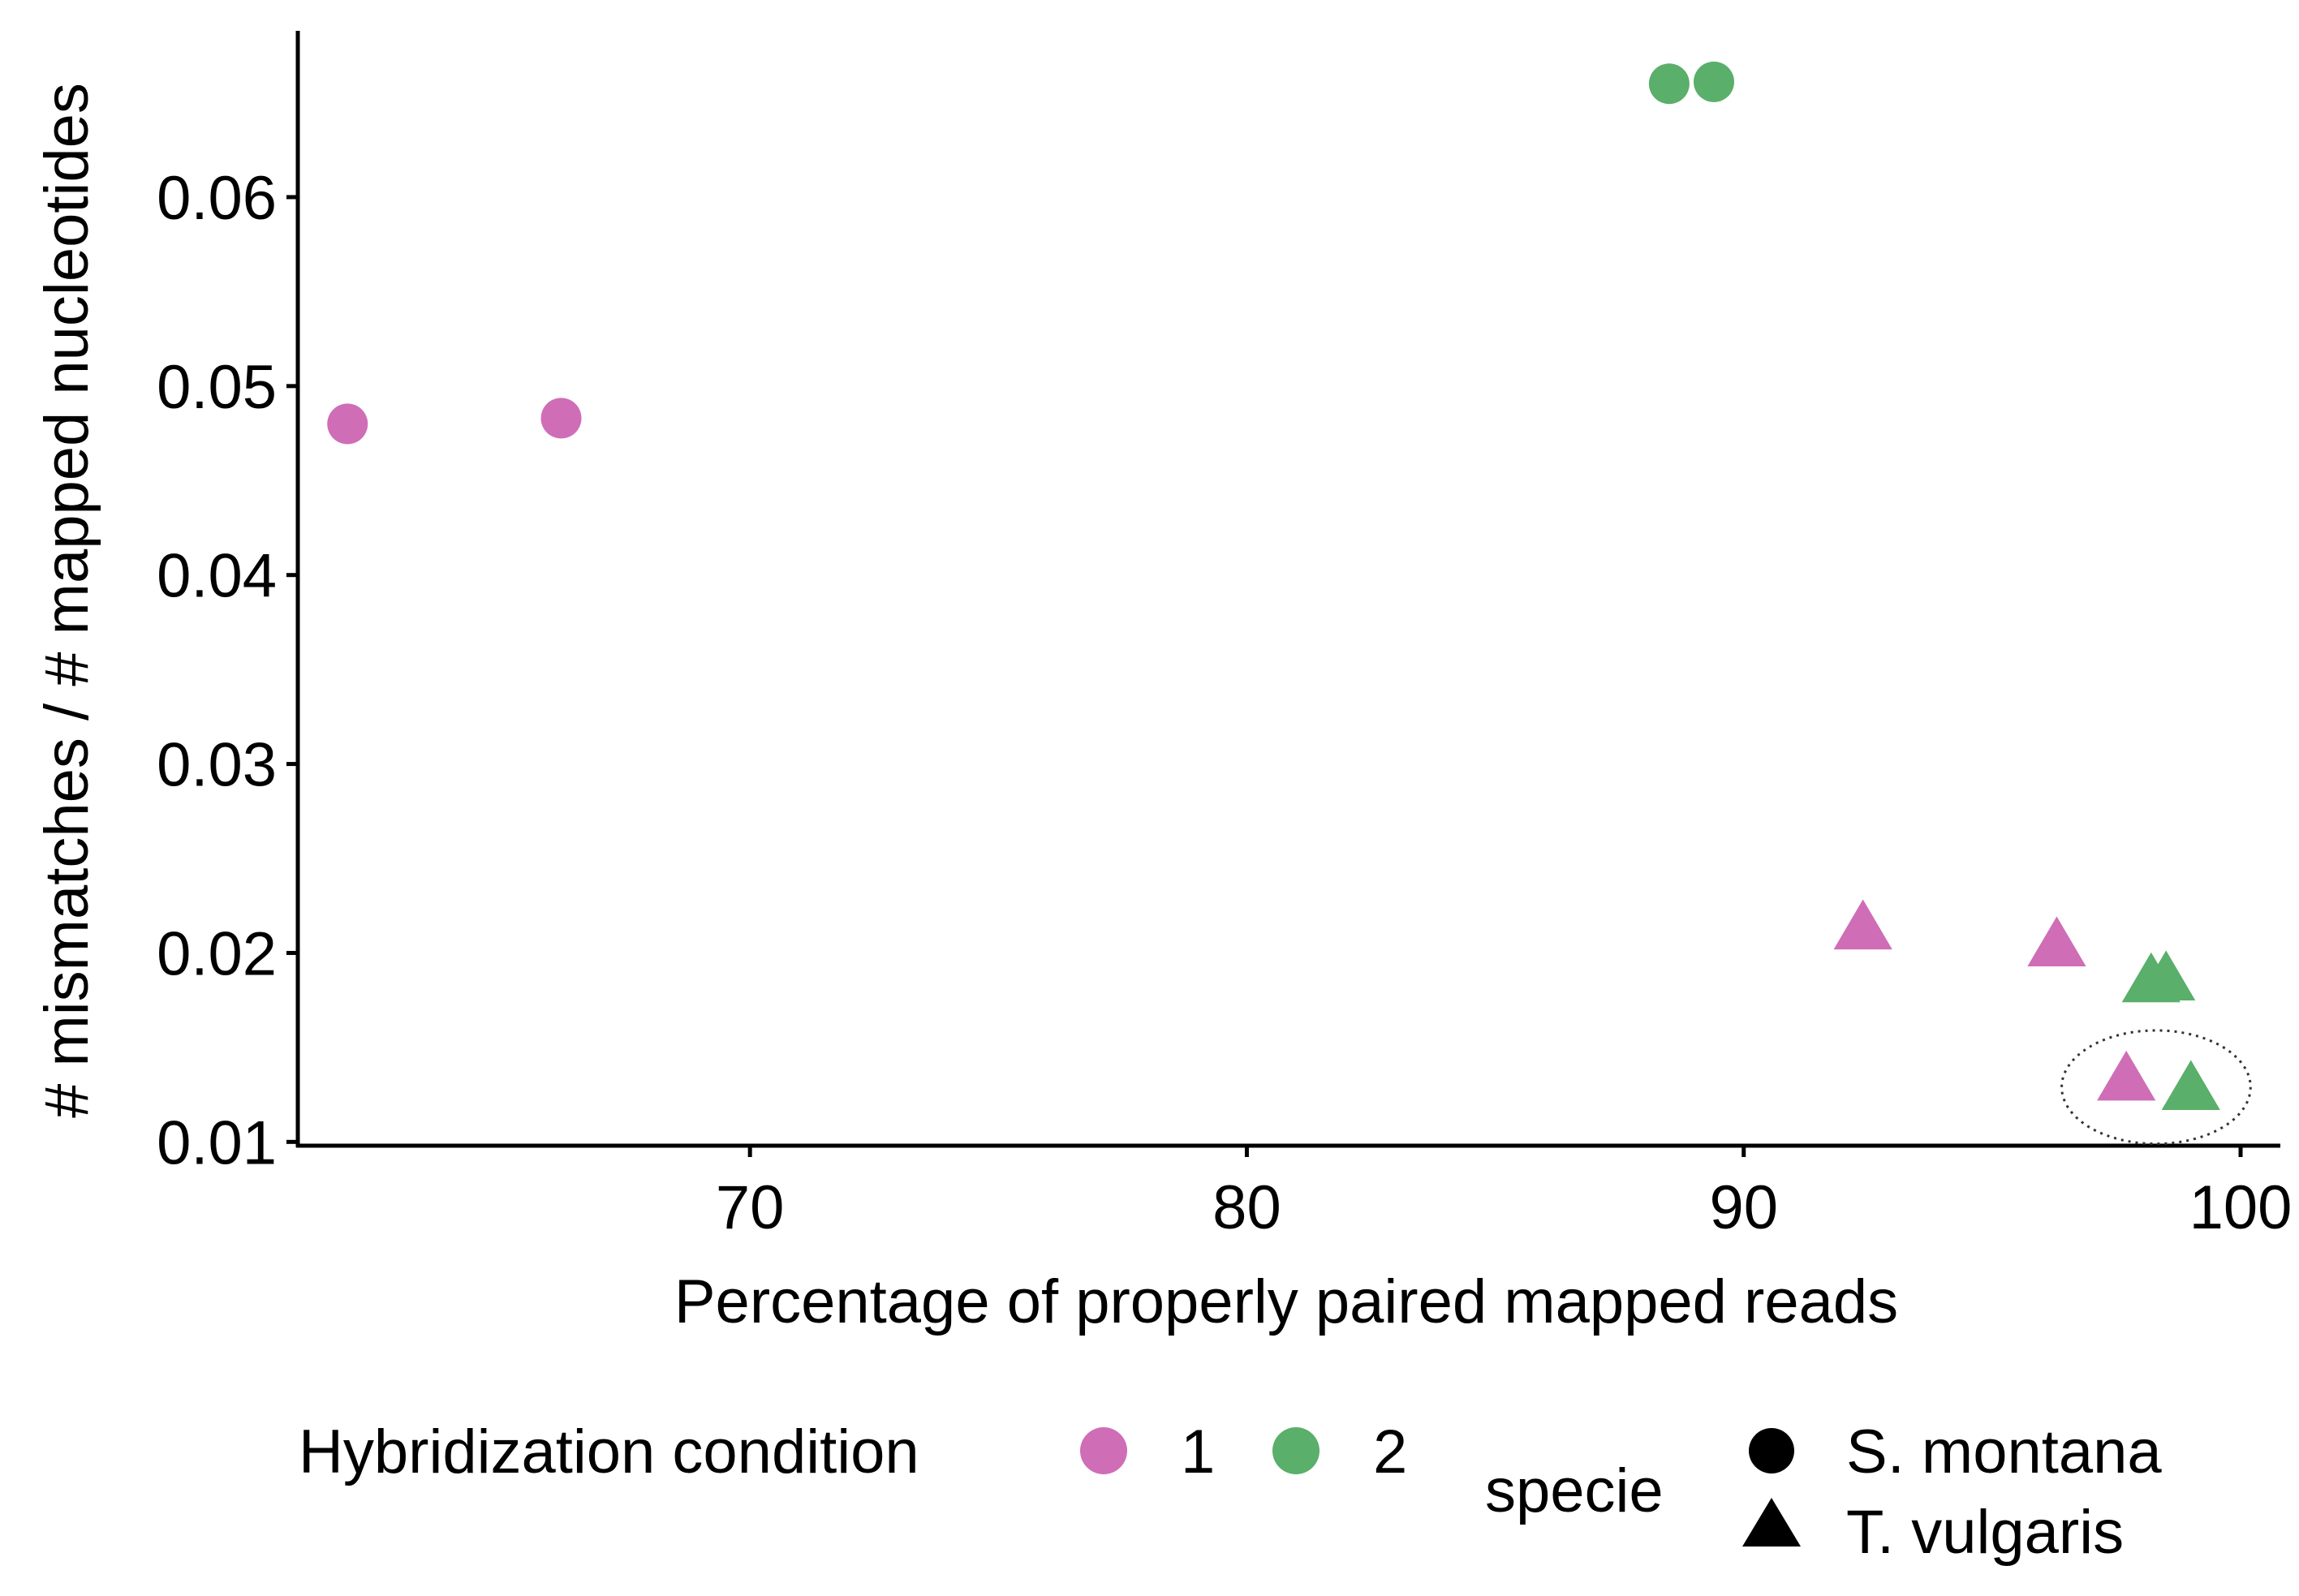 This screenshot has width=2299, height=1596. Describe the element at coordinates (2004, 1451) in the screenshot. I see `legend-shape-label-1: S. montana` at that location.